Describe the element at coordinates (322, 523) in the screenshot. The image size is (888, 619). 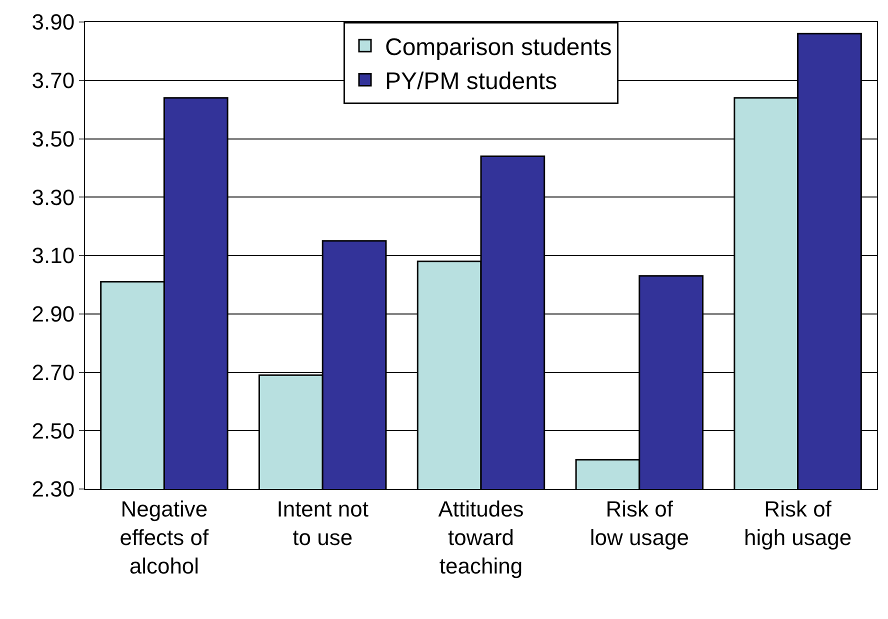
I see `x-tick-label: Intent not to use` at that location.